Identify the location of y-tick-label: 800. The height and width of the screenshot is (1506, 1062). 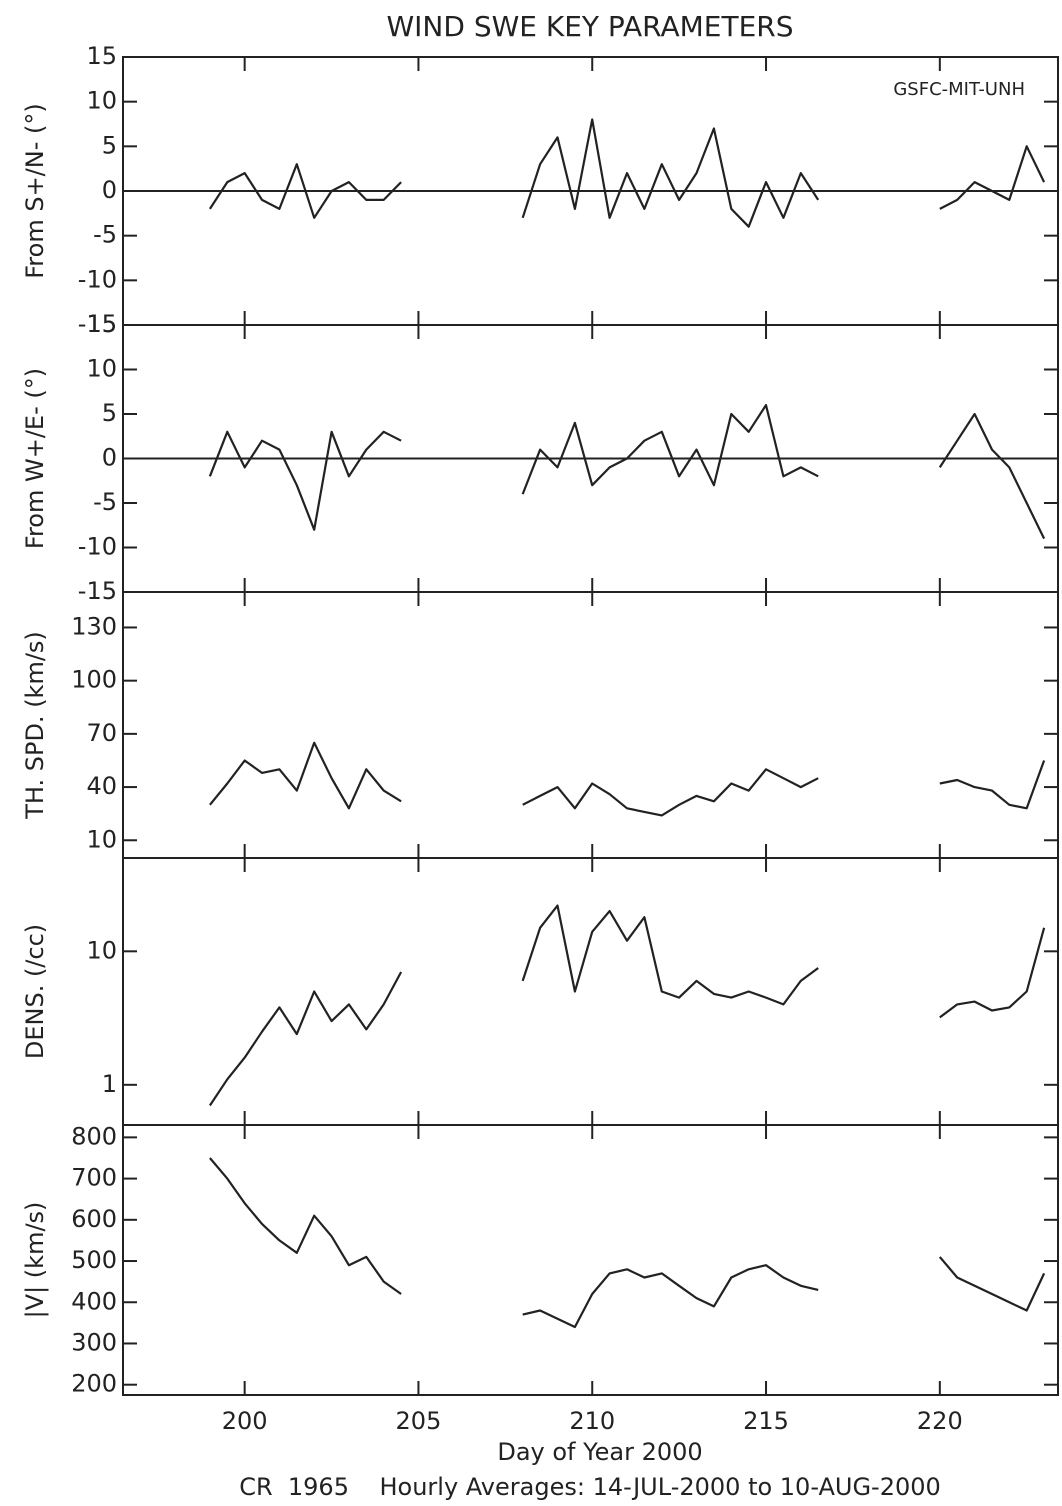
(94, 1136).